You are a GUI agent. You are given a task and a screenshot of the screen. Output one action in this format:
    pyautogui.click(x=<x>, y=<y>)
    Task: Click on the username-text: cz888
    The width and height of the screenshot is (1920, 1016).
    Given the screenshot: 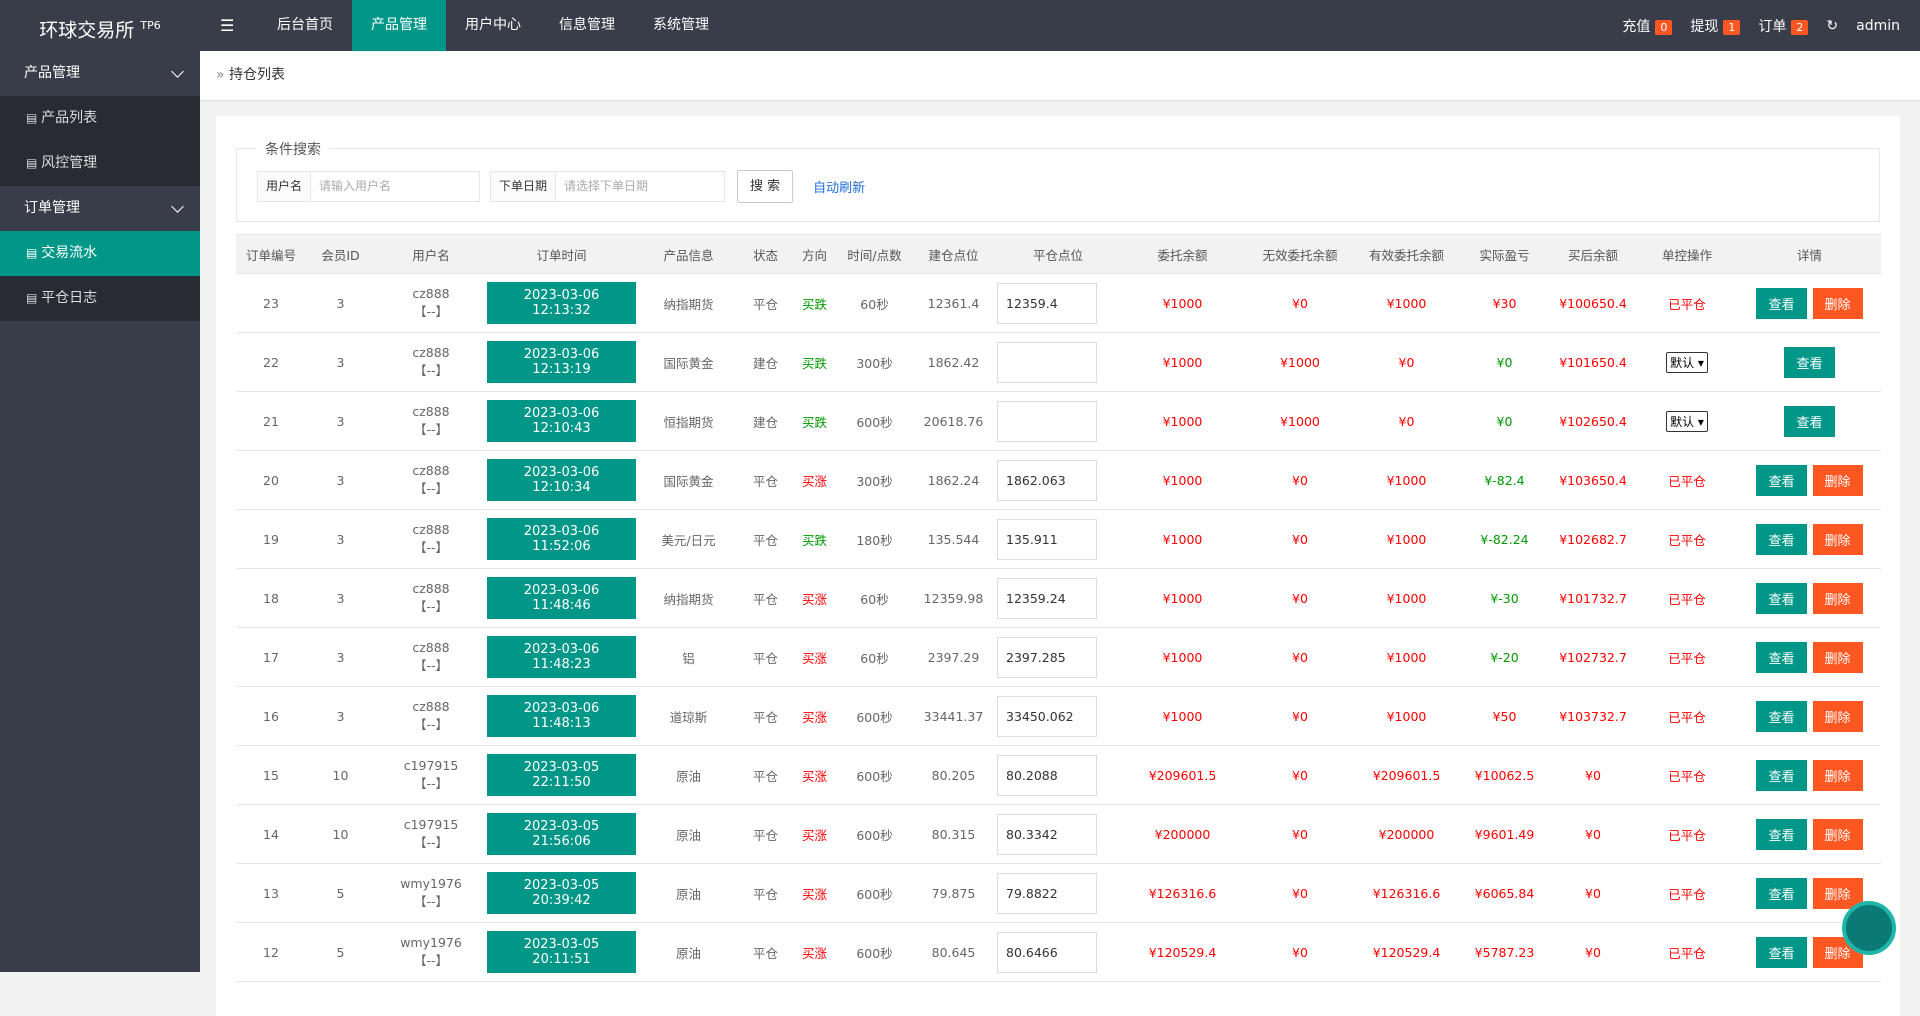 What is the action you would take?
    pyautogui.click(x=431, y=647)
    